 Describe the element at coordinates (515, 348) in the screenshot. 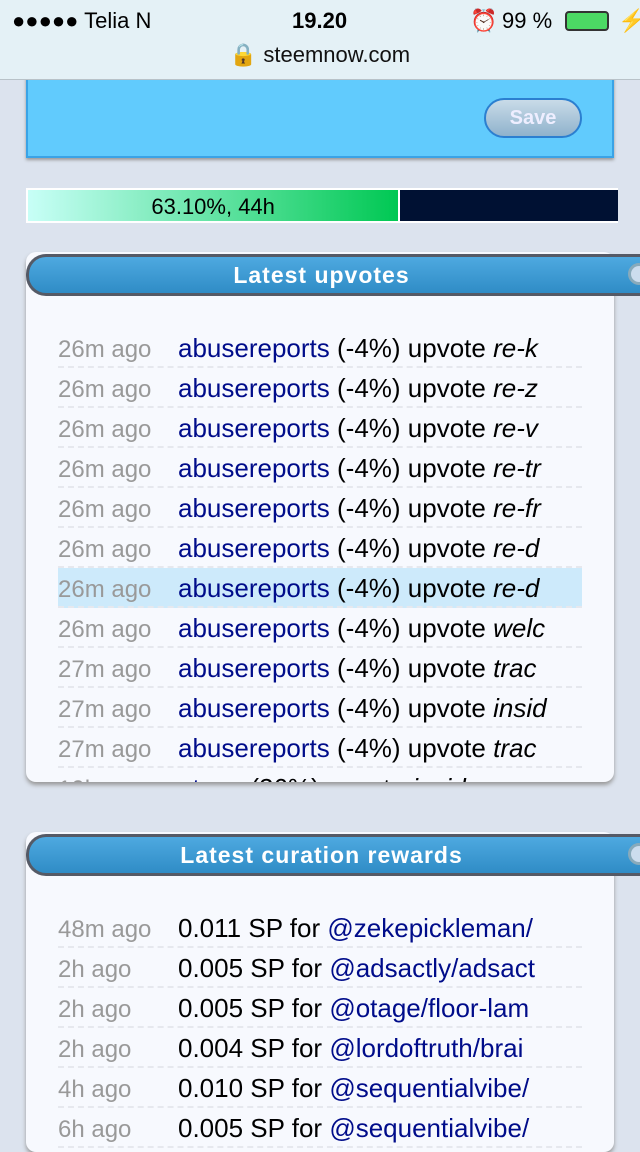

I see `post-link: re-k` at that location.